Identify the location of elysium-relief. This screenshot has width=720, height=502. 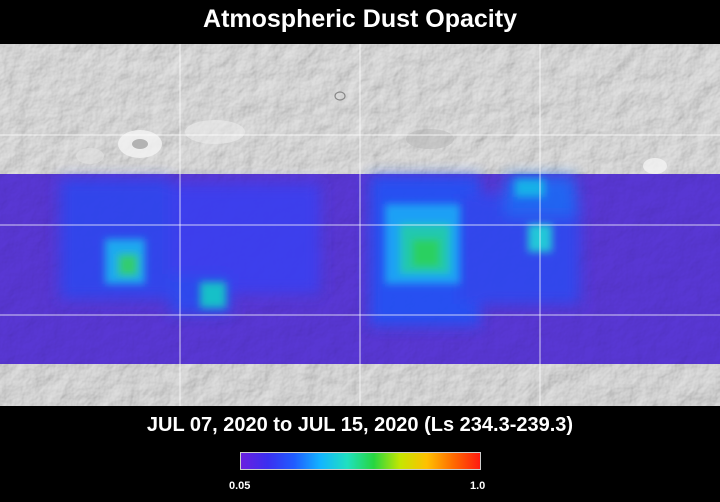
(655, 166).